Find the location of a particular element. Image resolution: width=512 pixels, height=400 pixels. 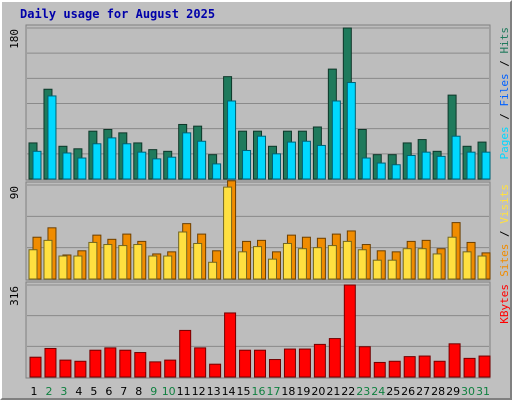

day-label-16: 16 is located at coordinates (259, 391).